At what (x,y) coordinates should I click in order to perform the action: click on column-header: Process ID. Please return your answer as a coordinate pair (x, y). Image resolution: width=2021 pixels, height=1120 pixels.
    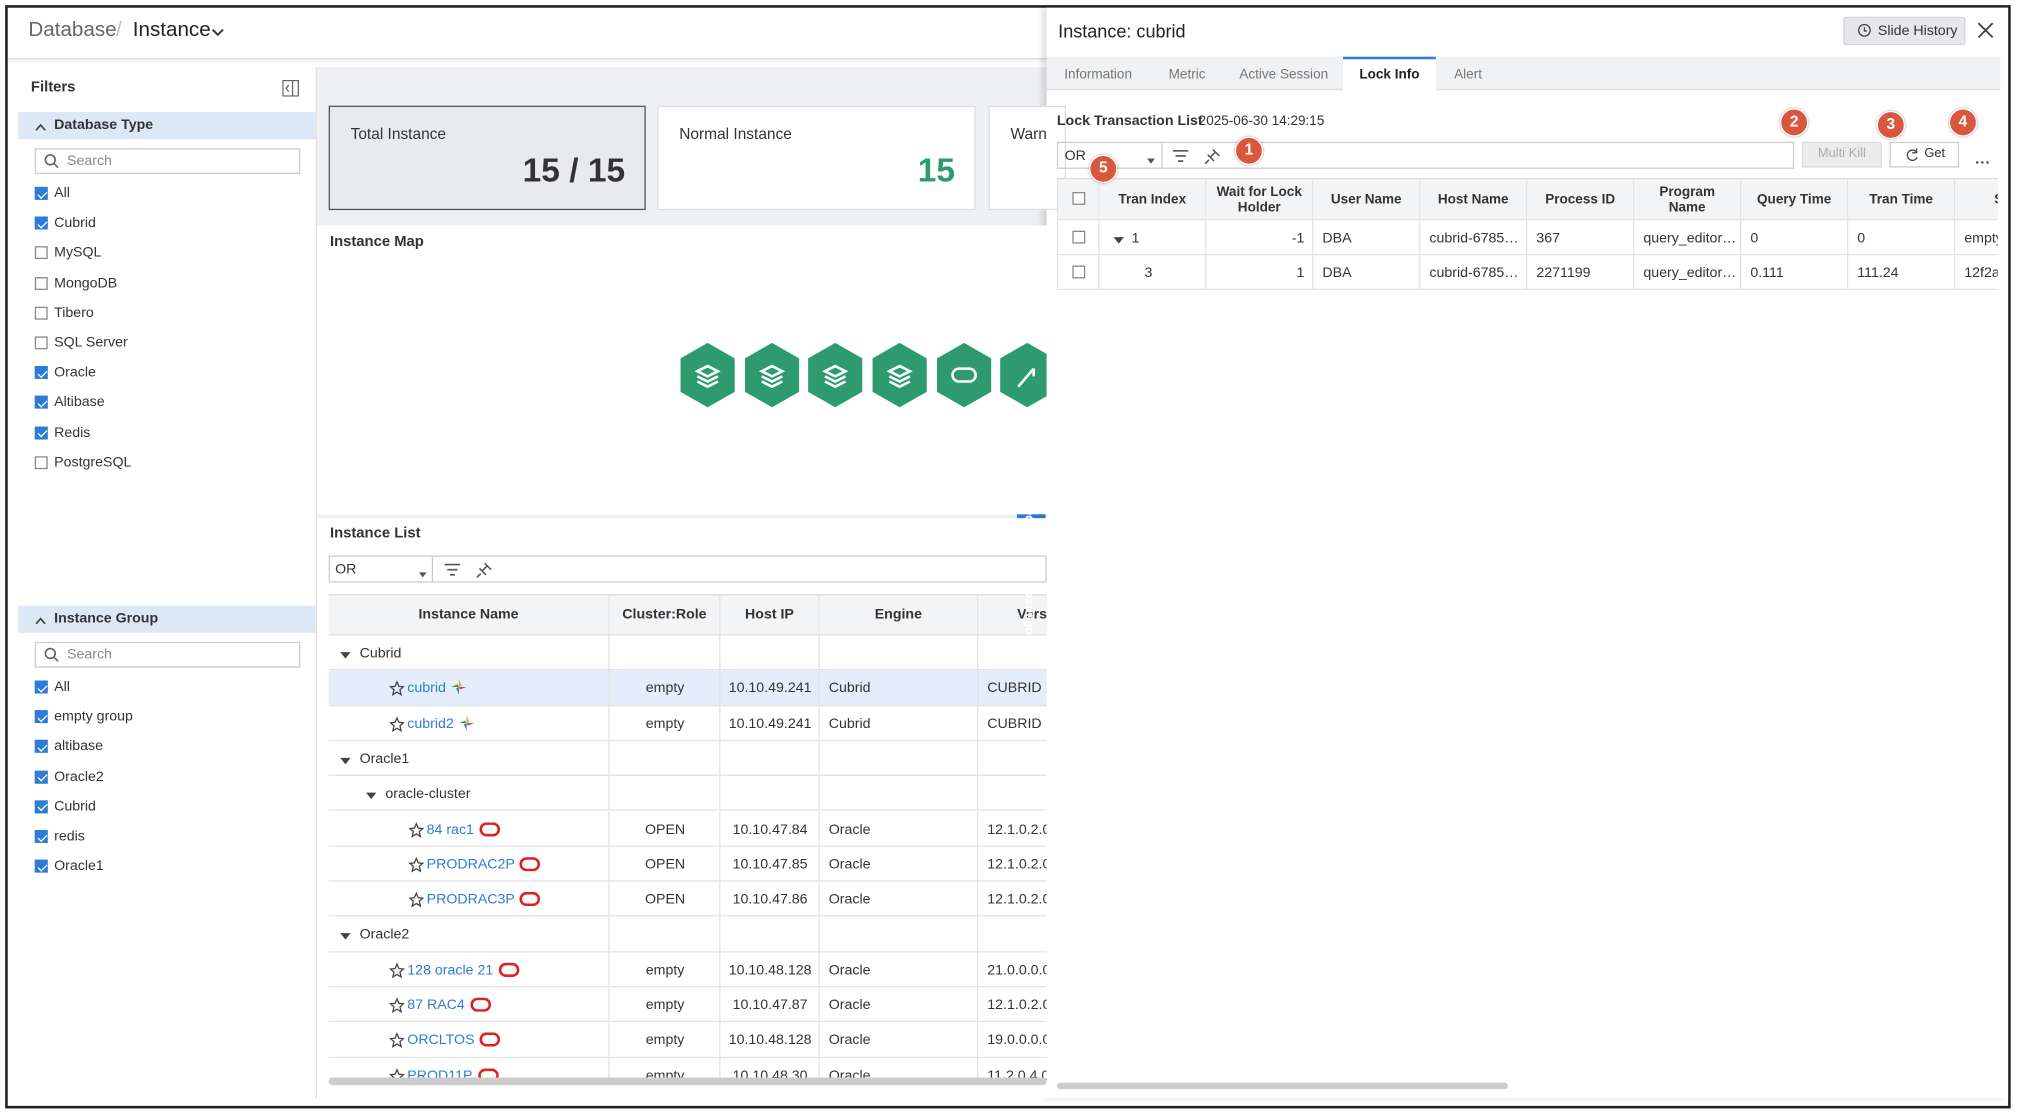
    Looking at the image, I should click on (1581, 199).